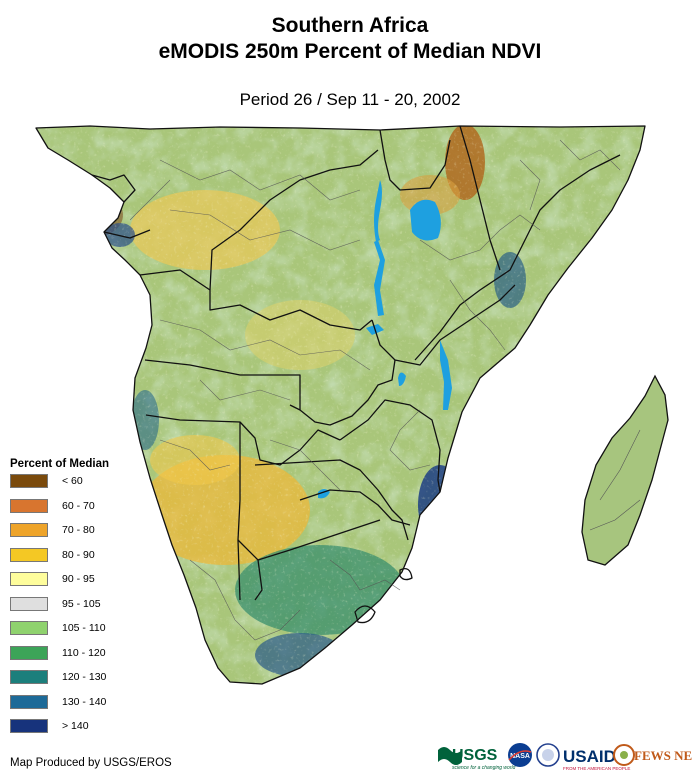 This screenshot has height=780, width=700. I want to click on map-subtitle: eMODIS 250m Percent of Median NDVI, so click(350, 51).